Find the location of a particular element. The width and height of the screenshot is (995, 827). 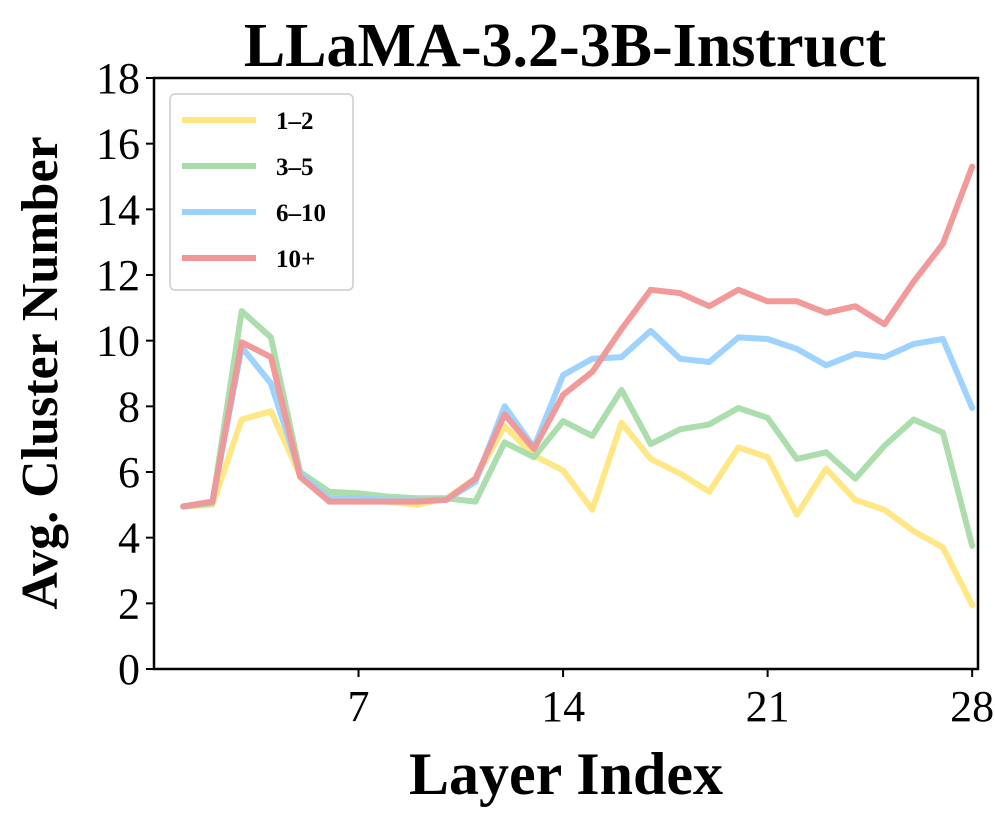

legend-label-1: 3–5 is located at coordinates (295, 167).